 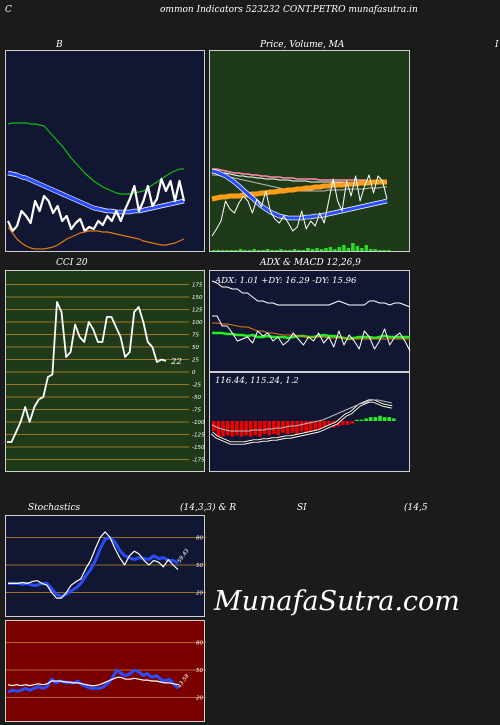 I want to click on stoch-tick-label: 50, so click(x=199, y=566).